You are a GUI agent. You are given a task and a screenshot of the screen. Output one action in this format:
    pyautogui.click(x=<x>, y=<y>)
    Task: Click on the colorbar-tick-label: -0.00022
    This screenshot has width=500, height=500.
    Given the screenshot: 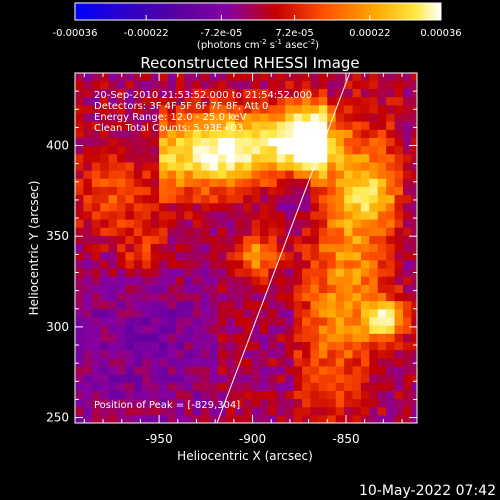 What is the action you would take?
    pyautogui.click(x=146, y=33)
    